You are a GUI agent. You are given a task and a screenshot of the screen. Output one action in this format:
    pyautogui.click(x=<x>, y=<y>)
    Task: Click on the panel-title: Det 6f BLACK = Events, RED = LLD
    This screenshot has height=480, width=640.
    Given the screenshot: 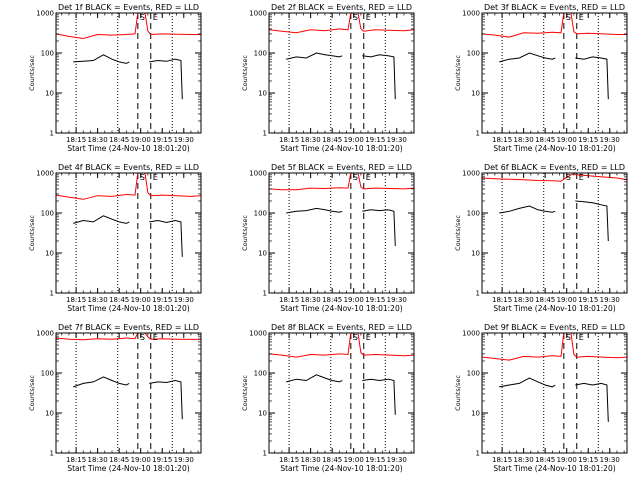 What is the action you would take?
    pyautogui.click(x=554, y=167)
    